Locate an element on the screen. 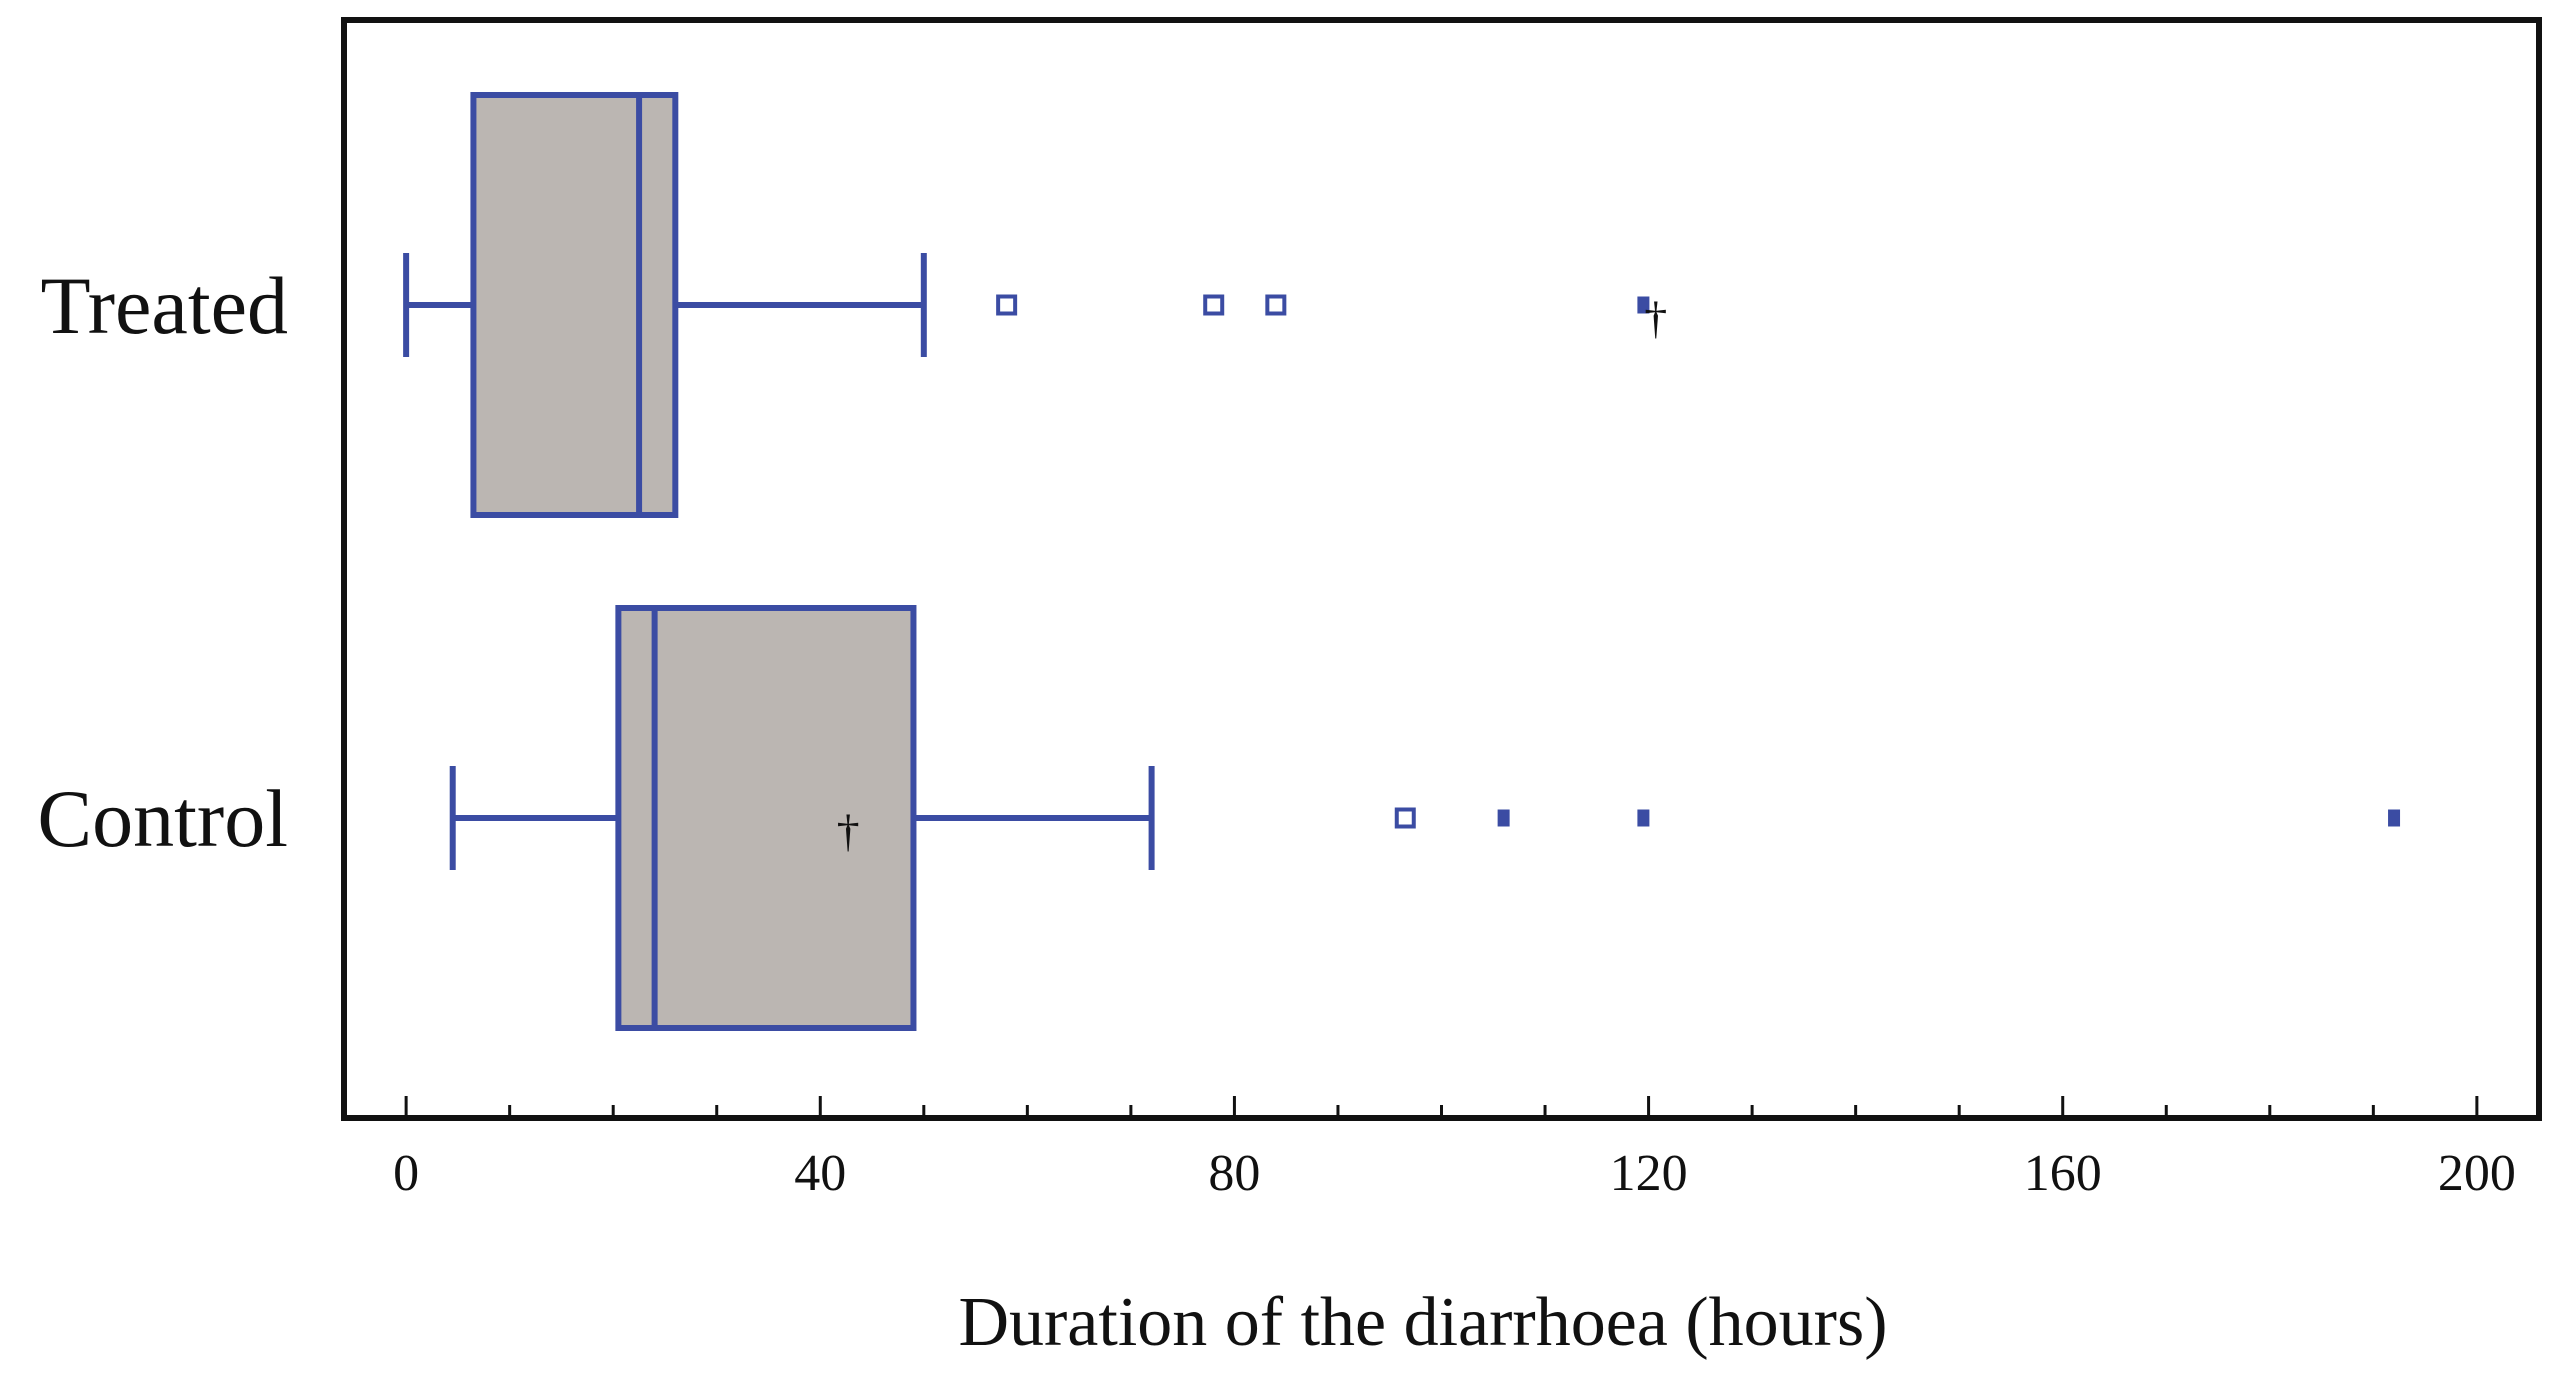 Image resolution: width=2553 pixels, height=1381 pixels. category-label: Treated is located at coordinates (164, 305).